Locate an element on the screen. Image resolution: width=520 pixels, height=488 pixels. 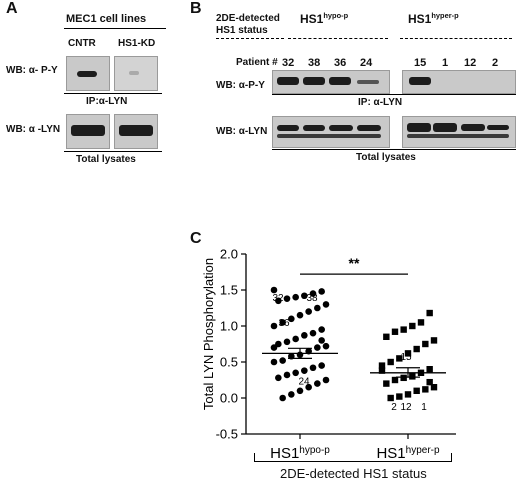
patient-id: 32 is located at coordinates (288, 63).